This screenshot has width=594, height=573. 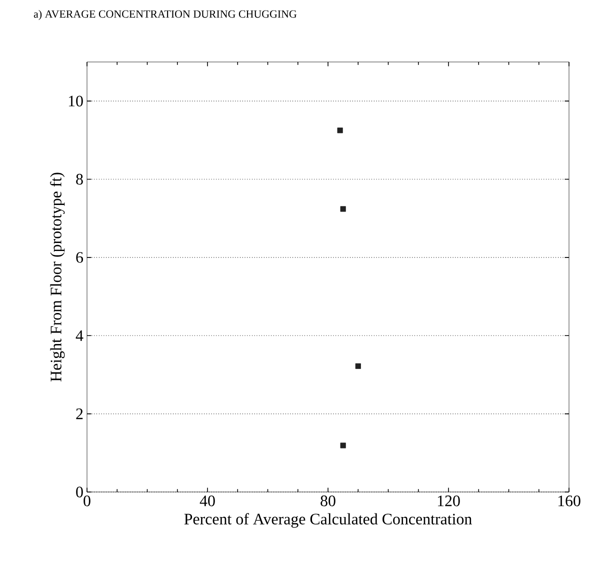 What do you see at coordinates (75, 101) in the screenshot?
I see `y-tick-label: 10` at bounding box center [75, 101].